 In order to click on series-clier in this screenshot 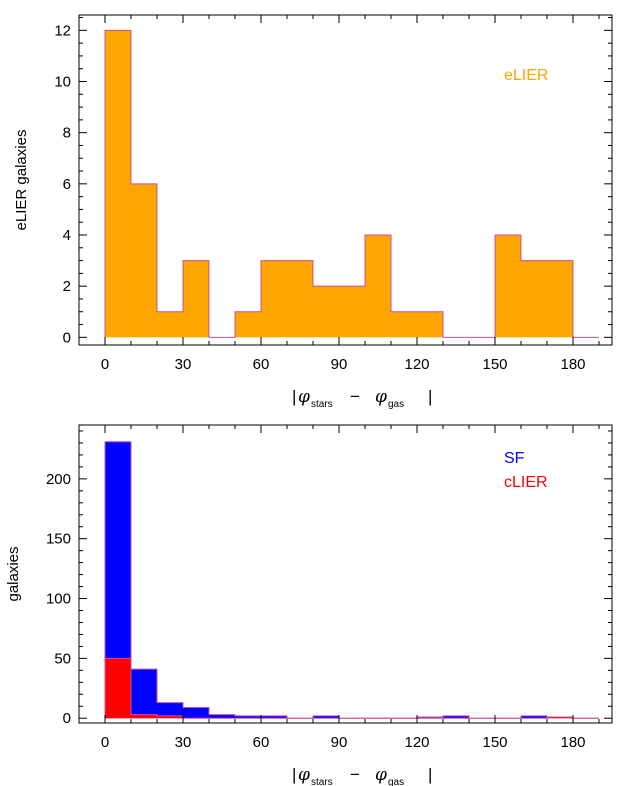, I will do `click(351, 688)`.